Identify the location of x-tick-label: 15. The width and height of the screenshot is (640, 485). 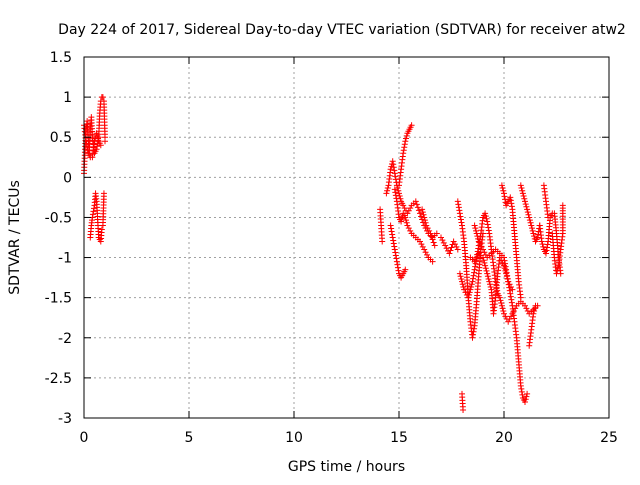
(399, 438).